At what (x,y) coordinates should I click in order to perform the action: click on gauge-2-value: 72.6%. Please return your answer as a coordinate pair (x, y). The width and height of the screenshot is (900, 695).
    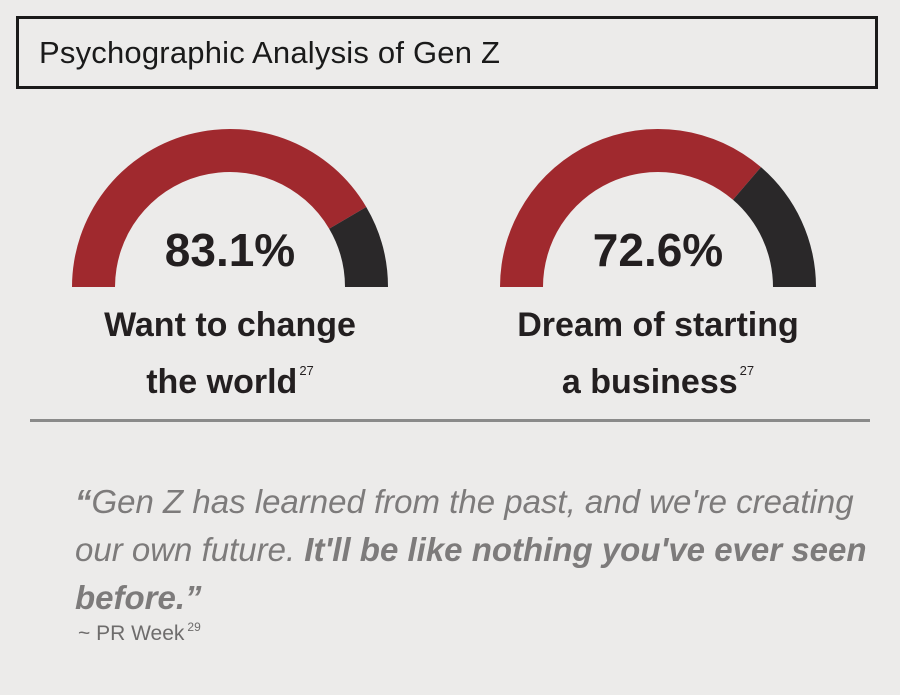
    Looking at the image, I should click on (658, 250).